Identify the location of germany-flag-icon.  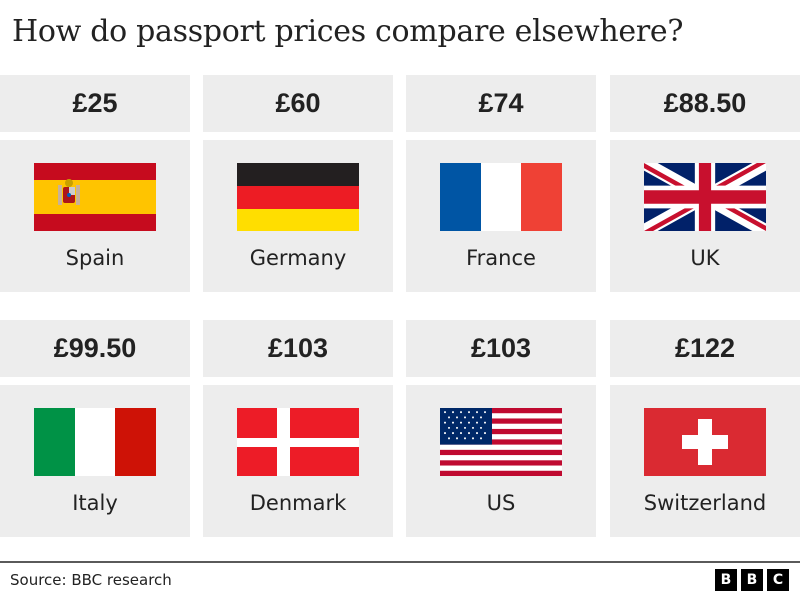
(298, 197).